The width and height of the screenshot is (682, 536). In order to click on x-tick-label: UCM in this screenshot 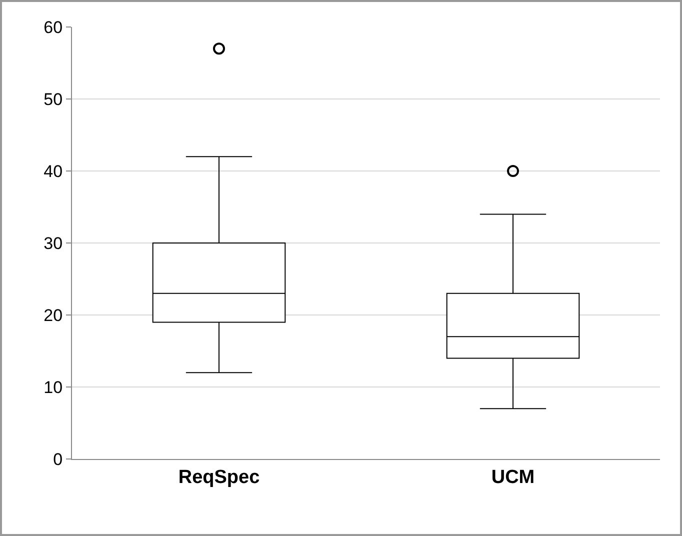, I will do `click(513, 477)`.